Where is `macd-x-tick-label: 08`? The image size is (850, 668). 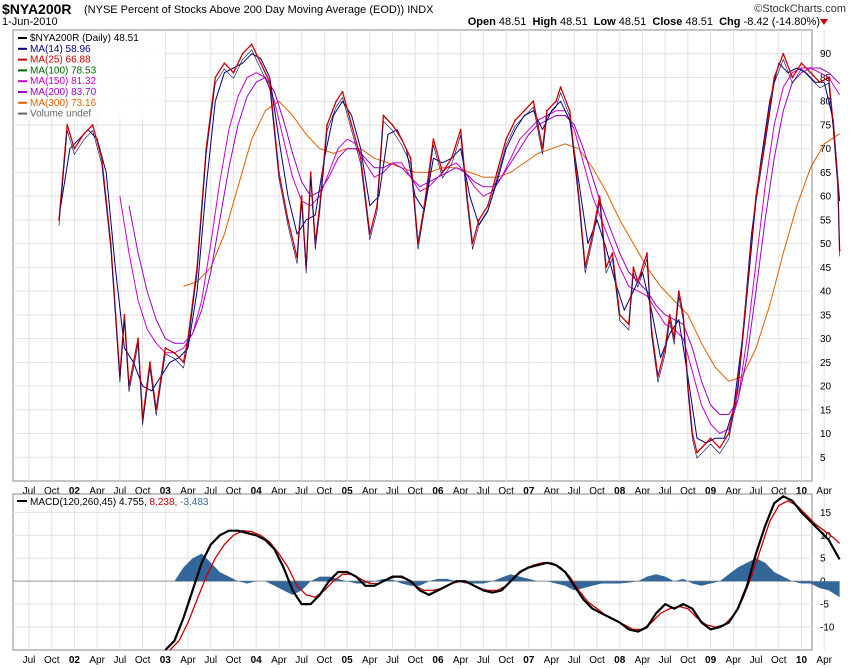
macd-x-tick-label: 08 is located at coordinates (620, 660).